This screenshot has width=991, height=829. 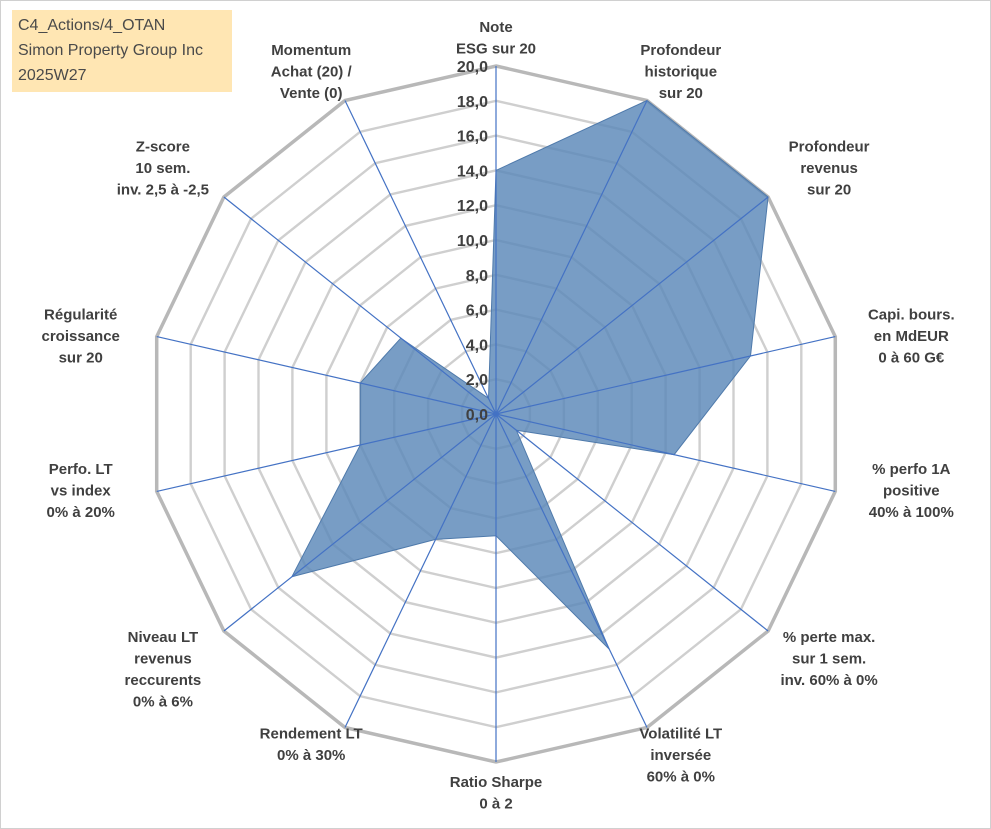 I want to click on r-tick-label: 2,0, so click(x=477, y=380).